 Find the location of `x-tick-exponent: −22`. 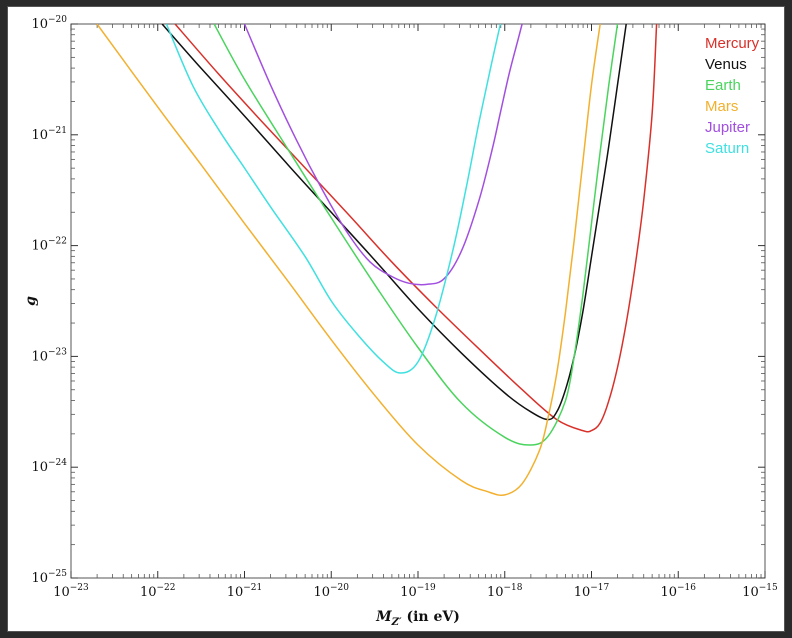

x-tick-exponent: −22 is located at coordinates (166, 588).